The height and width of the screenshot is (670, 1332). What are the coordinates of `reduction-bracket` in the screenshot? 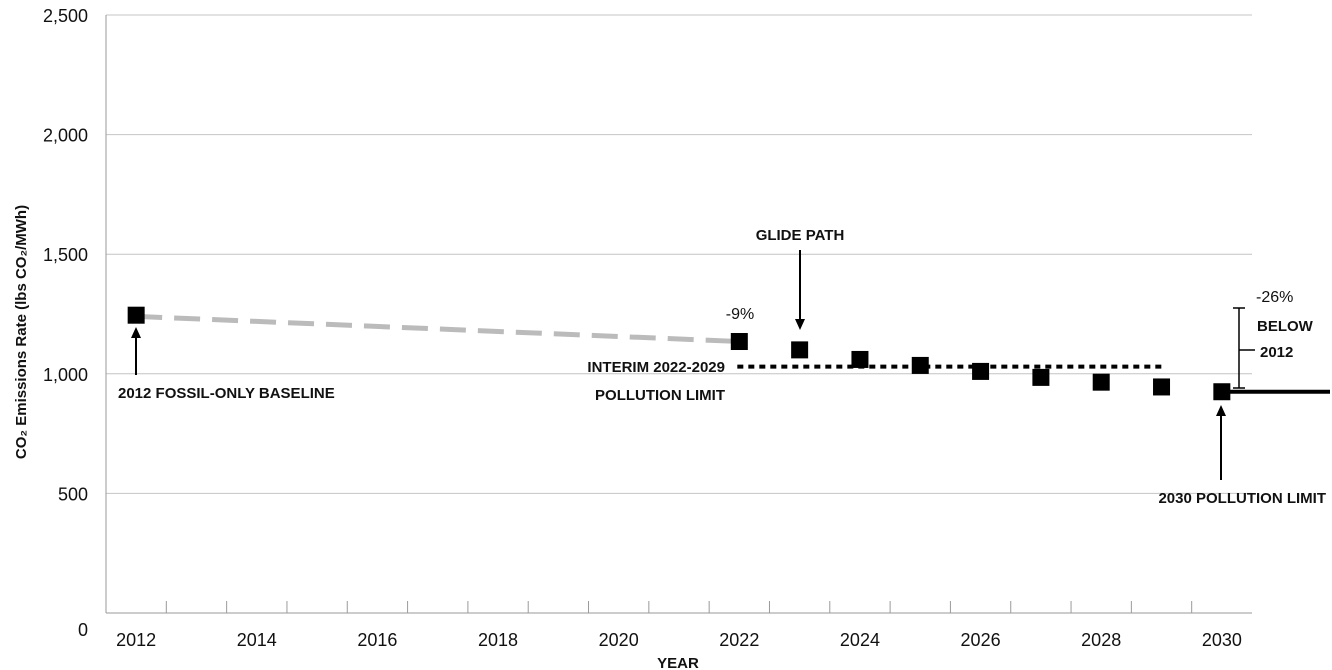 It's located at (1244, 348).